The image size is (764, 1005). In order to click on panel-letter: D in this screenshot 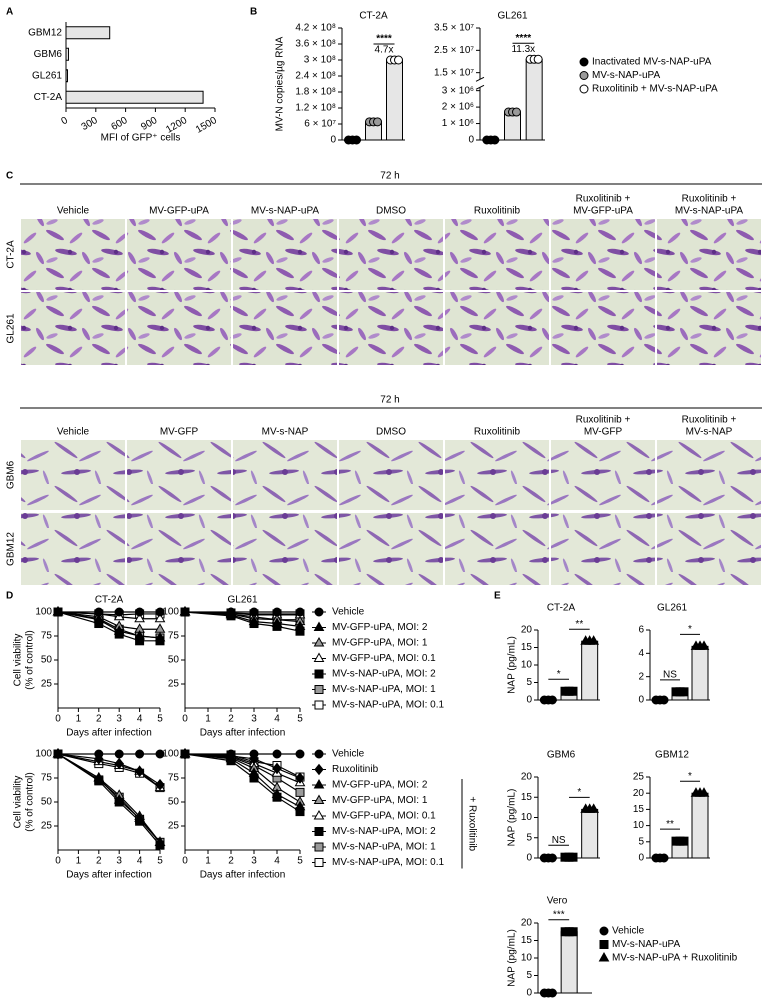, I will do `click(9, 596)`.